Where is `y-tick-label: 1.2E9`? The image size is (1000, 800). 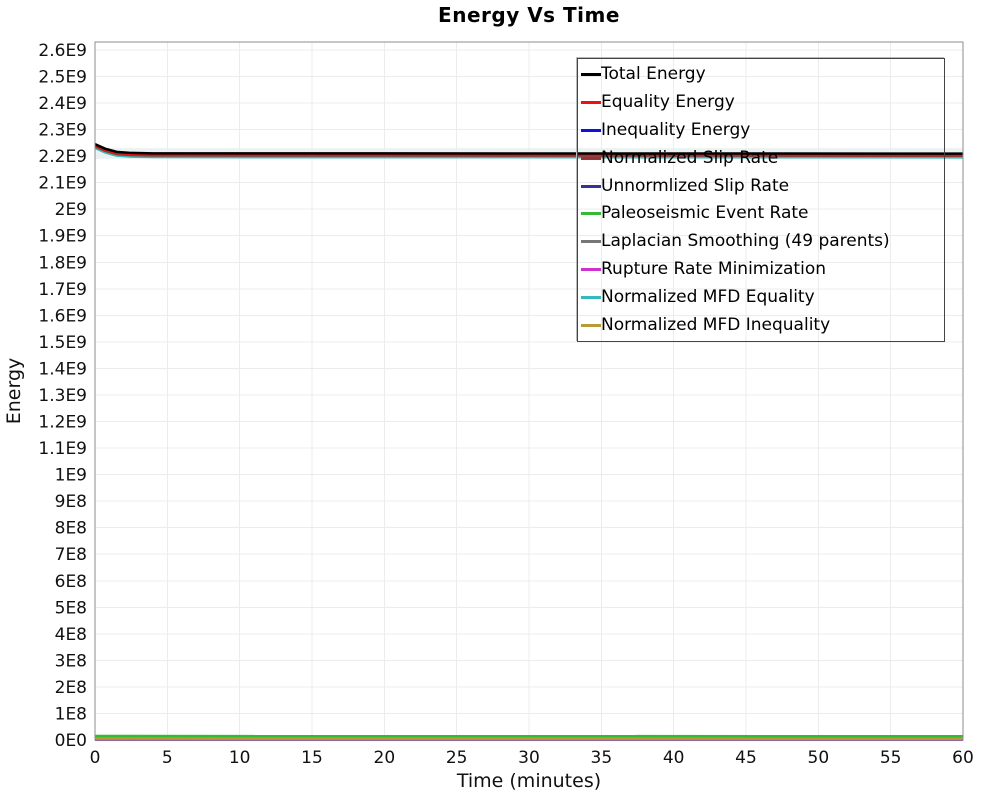 y-tick-label: 1.2E9 is located at coordinates (62, 423).